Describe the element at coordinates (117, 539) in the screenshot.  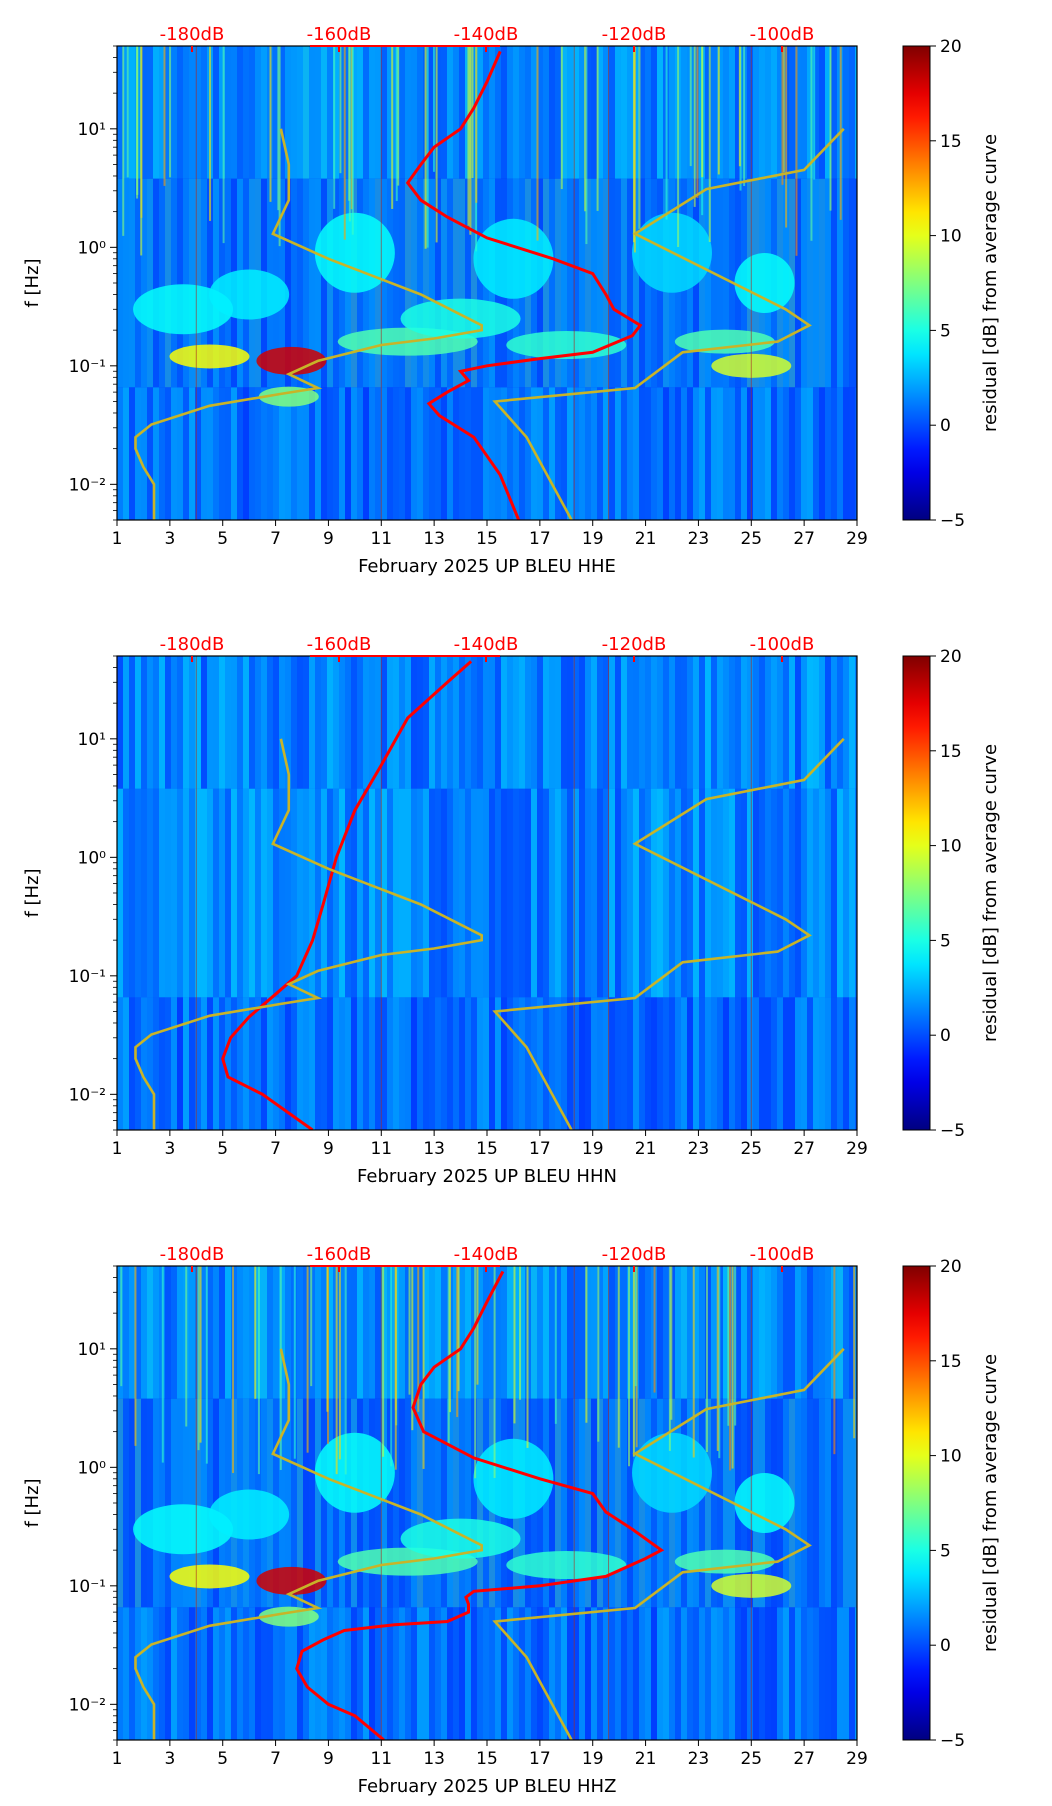
I see `x-tick-label: 1` at that location.